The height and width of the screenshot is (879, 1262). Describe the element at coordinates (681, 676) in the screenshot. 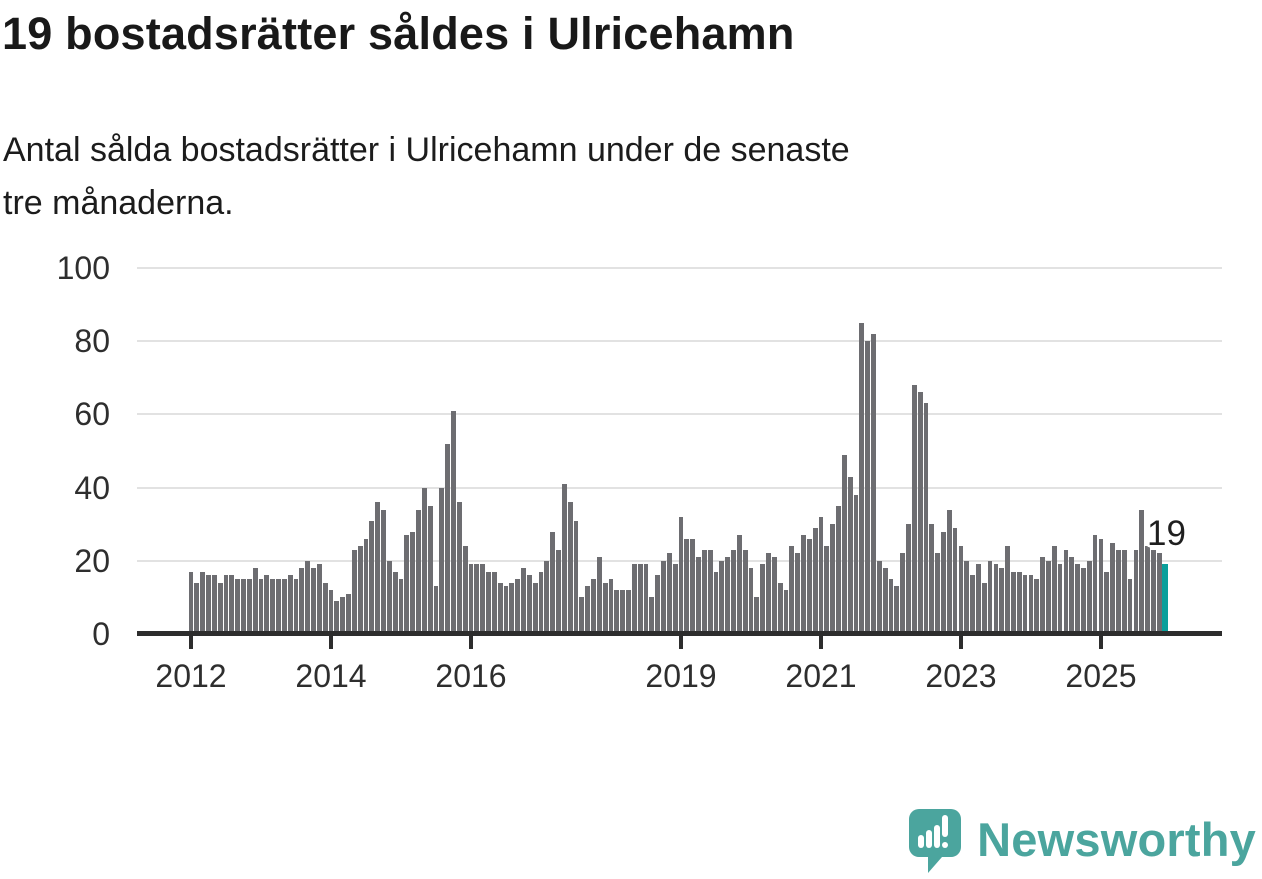

I see `x-axis-label-2019: 2019` at that location.